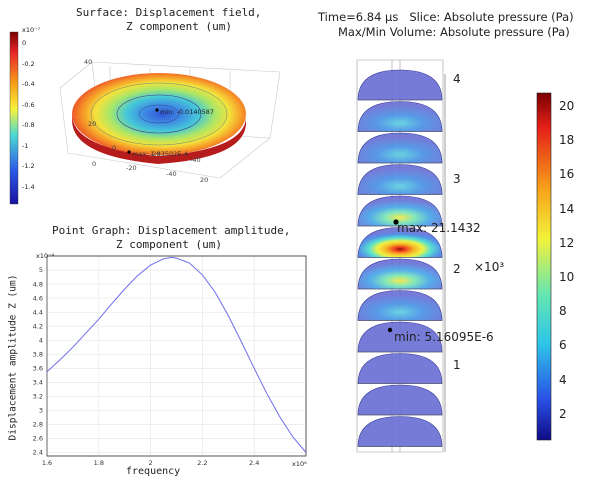 The height and width of the screenshot is (488, 600). I want to click on x-tick-label: 2, so click(151, 463).